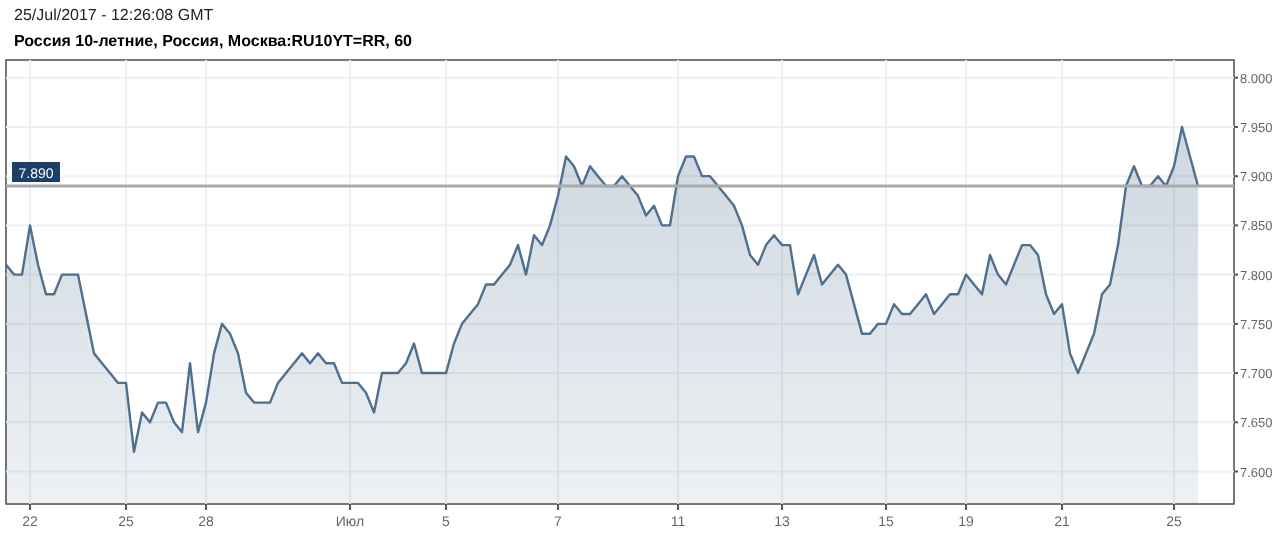  Describe the element at coordinates (114, 15) in the screenshot. I see `text: 25/Jul/2017 - 12:26:08 GMT` at that location.